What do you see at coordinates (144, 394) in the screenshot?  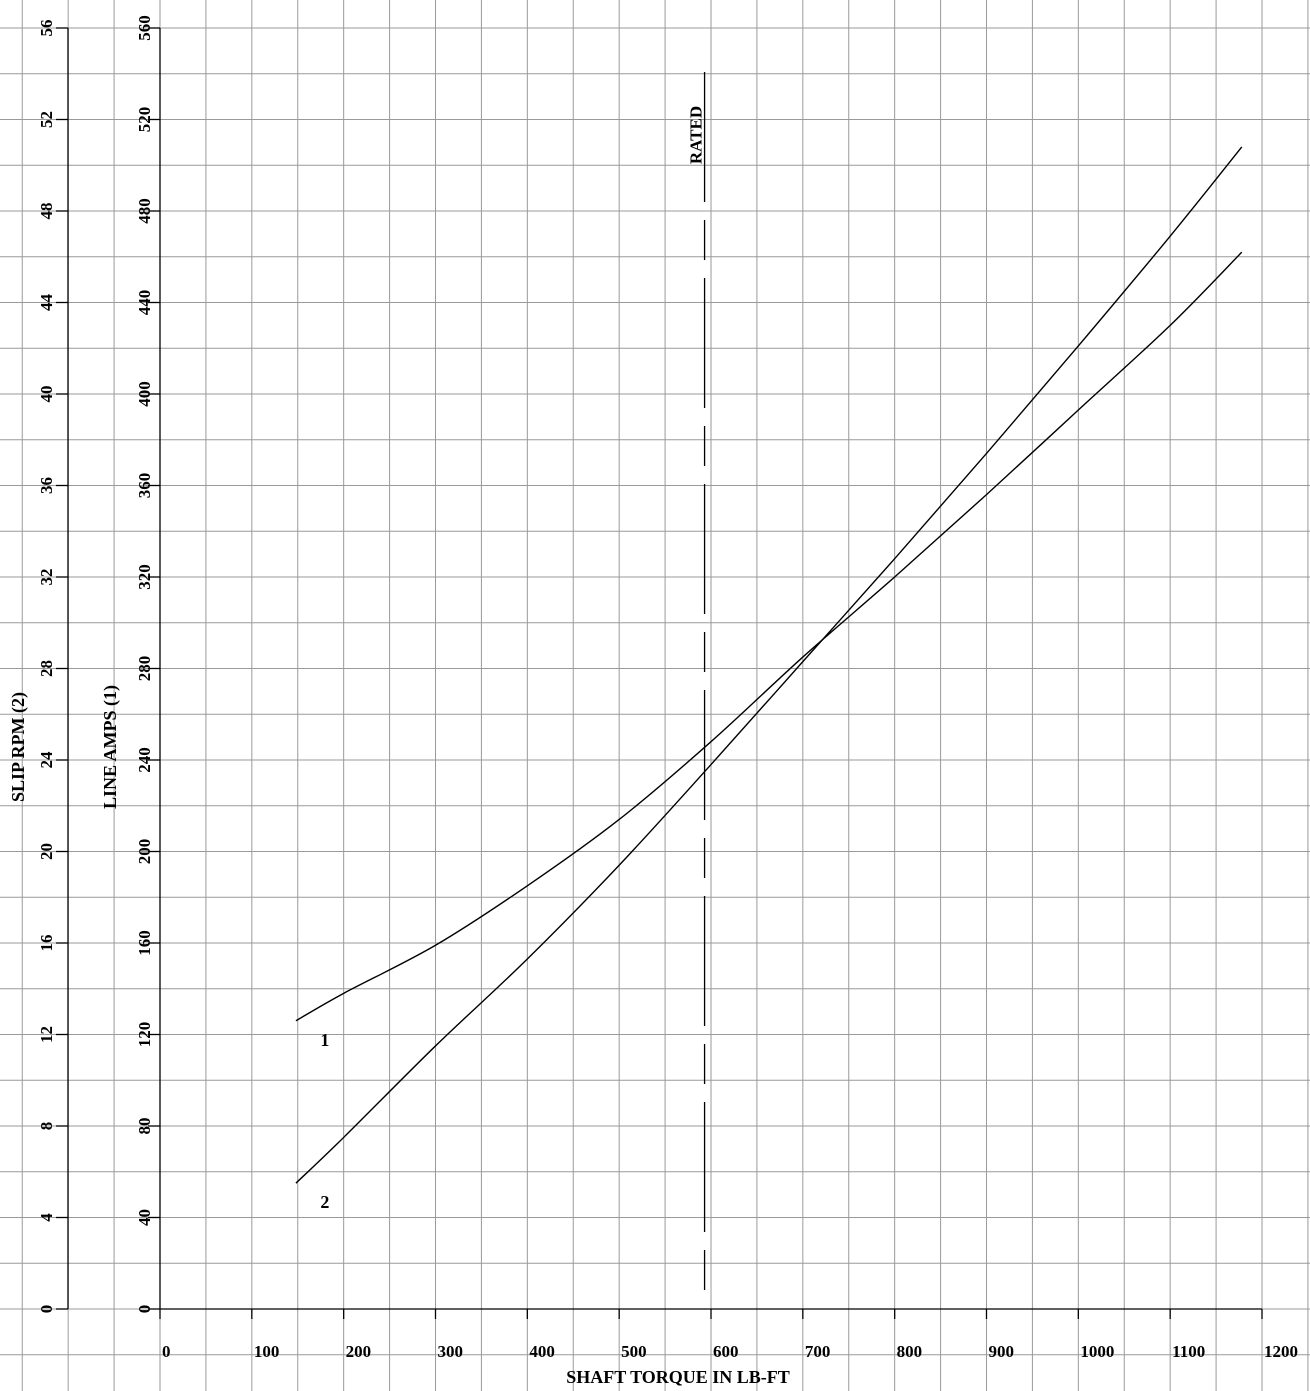 I see `amps-tick-label: 400` at bounding box center [144, 394].